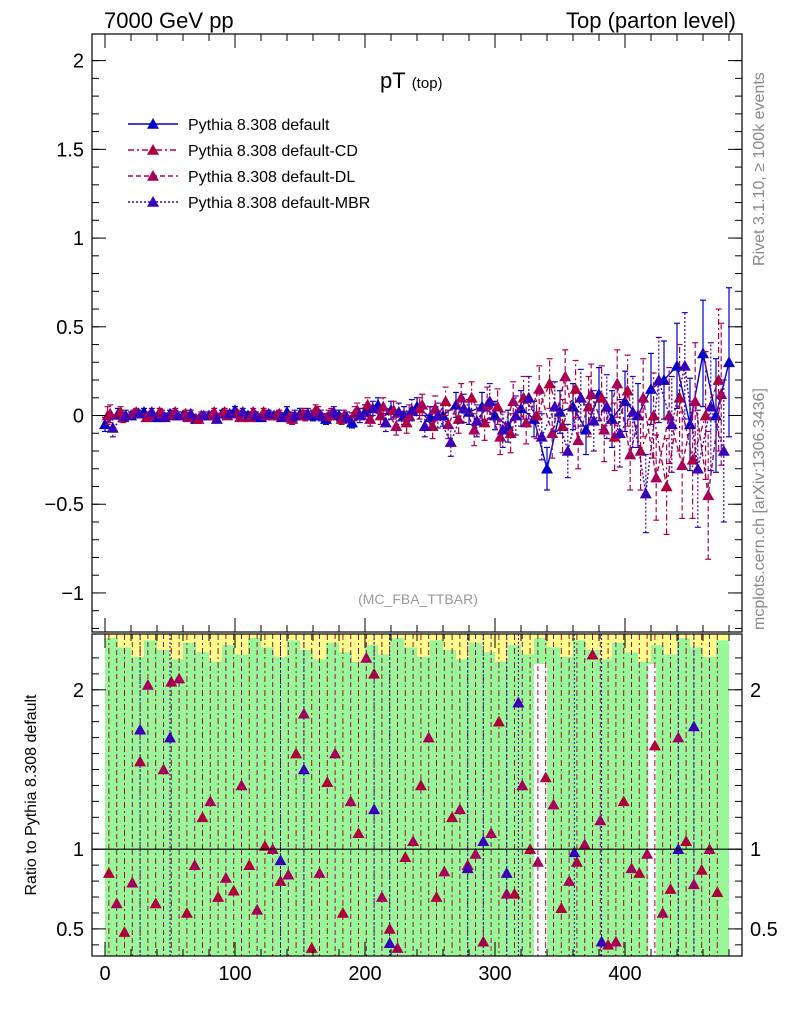 Image resolution: width=786 pixels, height=1024 pixels. What do you see at coordinates (169, 20) in the screenshot?
I see `header-left: 7000 GeV pp` at bounding box center [169, 20].